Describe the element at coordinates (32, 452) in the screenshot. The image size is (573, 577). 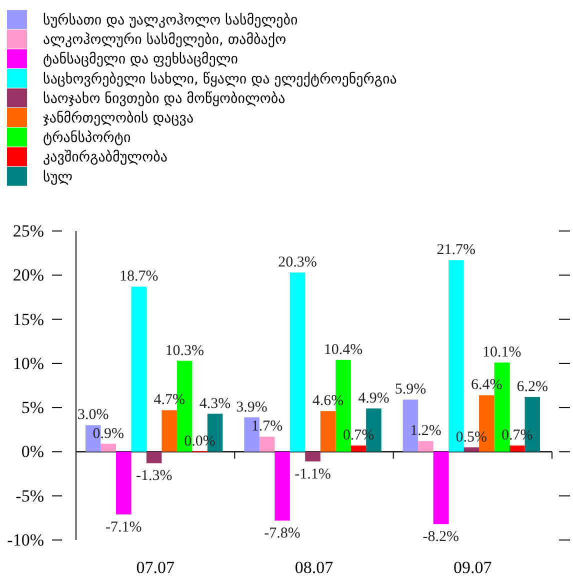
I see `y-tick-label: 0%` at that location.